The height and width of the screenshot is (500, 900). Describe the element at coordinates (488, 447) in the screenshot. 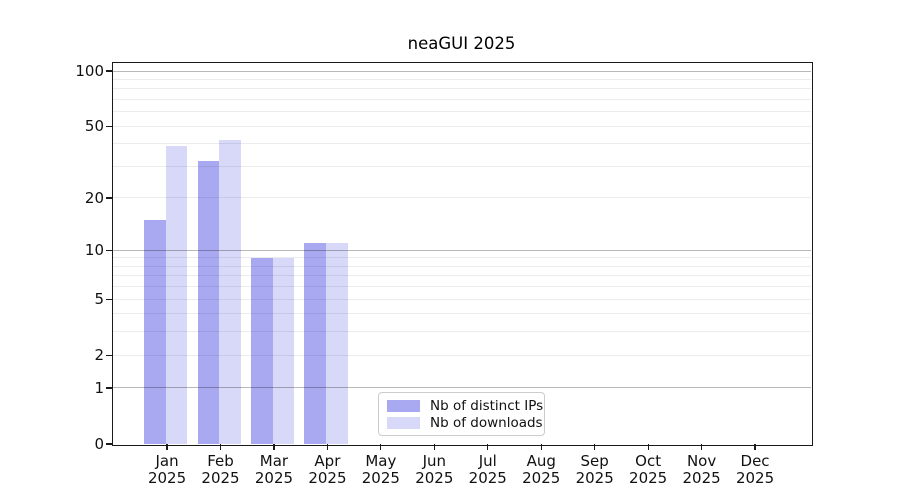

I see `x-tick-mark-jul` at that location.